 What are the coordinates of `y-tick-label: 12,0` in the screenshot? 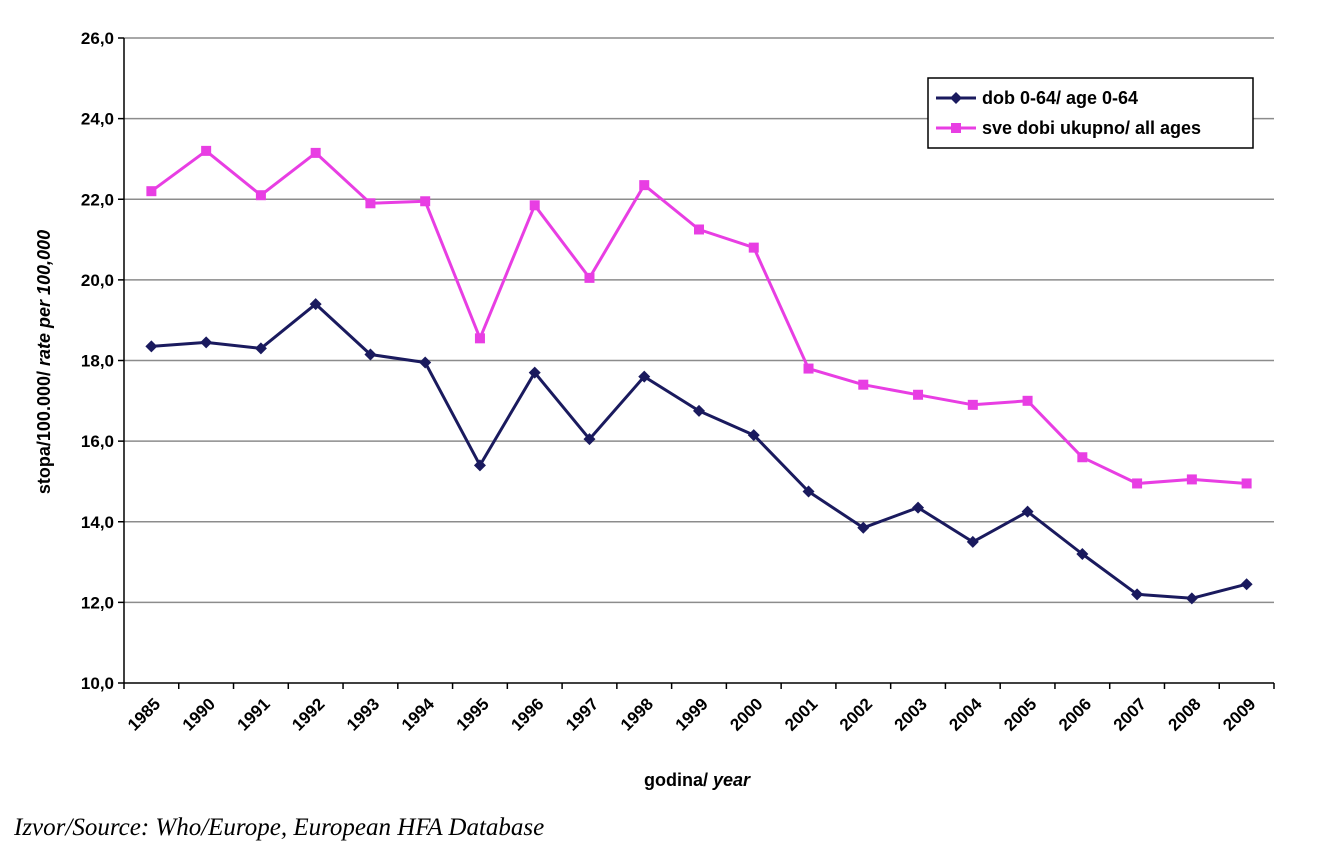 It's located at (97, 602).